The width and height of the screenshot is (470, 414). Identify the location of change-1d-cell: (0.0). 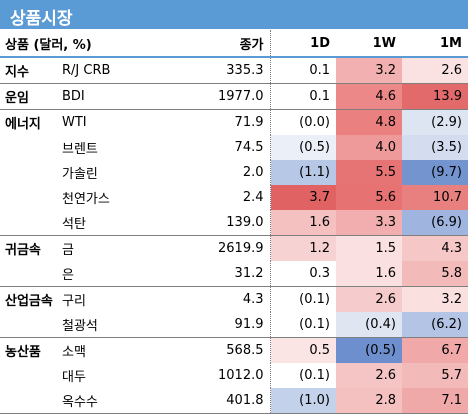
(303, 122).